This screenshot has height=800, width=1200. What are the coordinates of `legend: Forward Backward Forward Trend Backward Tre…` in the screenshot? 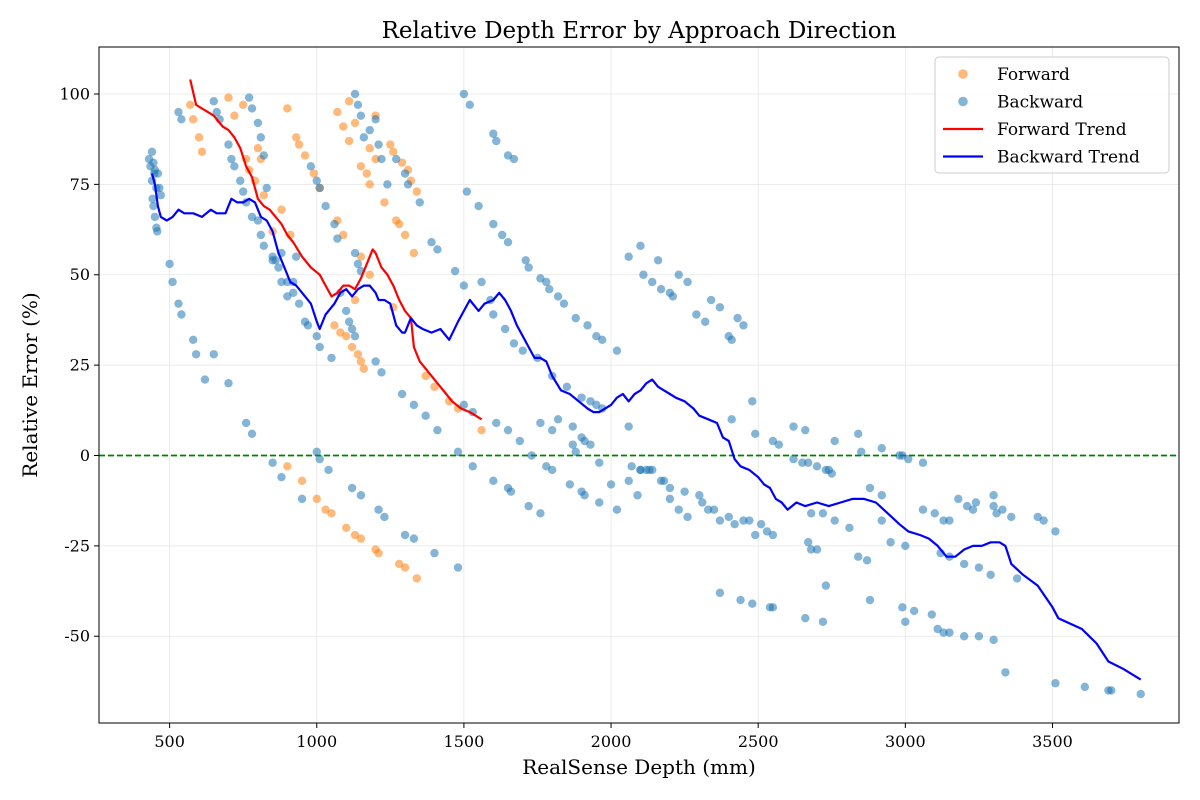 It's located at (1052, 115).